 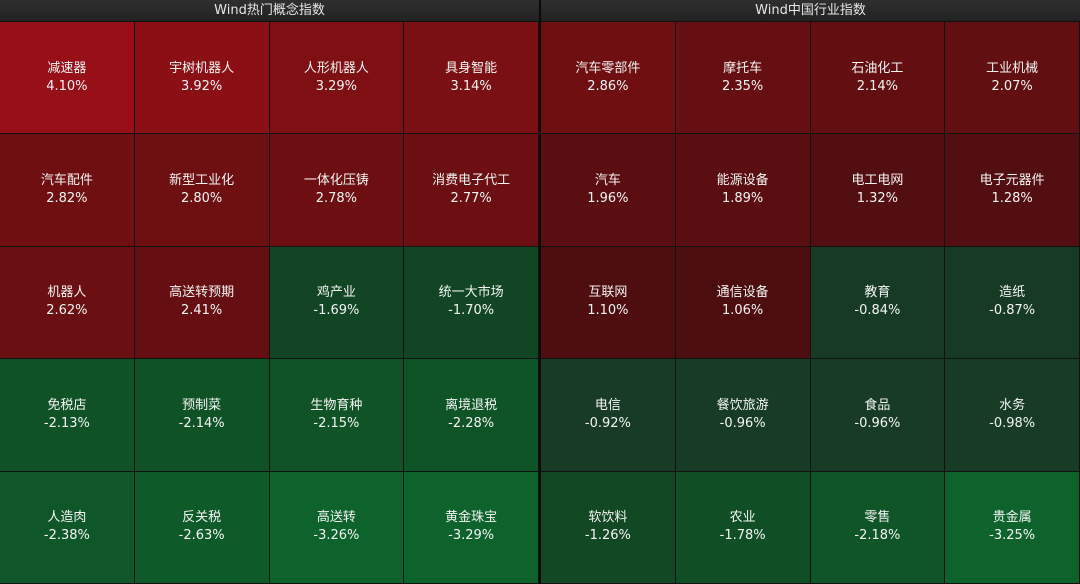 I want to click on index-tile-change: 3.29%, so click(x=336, y=86).